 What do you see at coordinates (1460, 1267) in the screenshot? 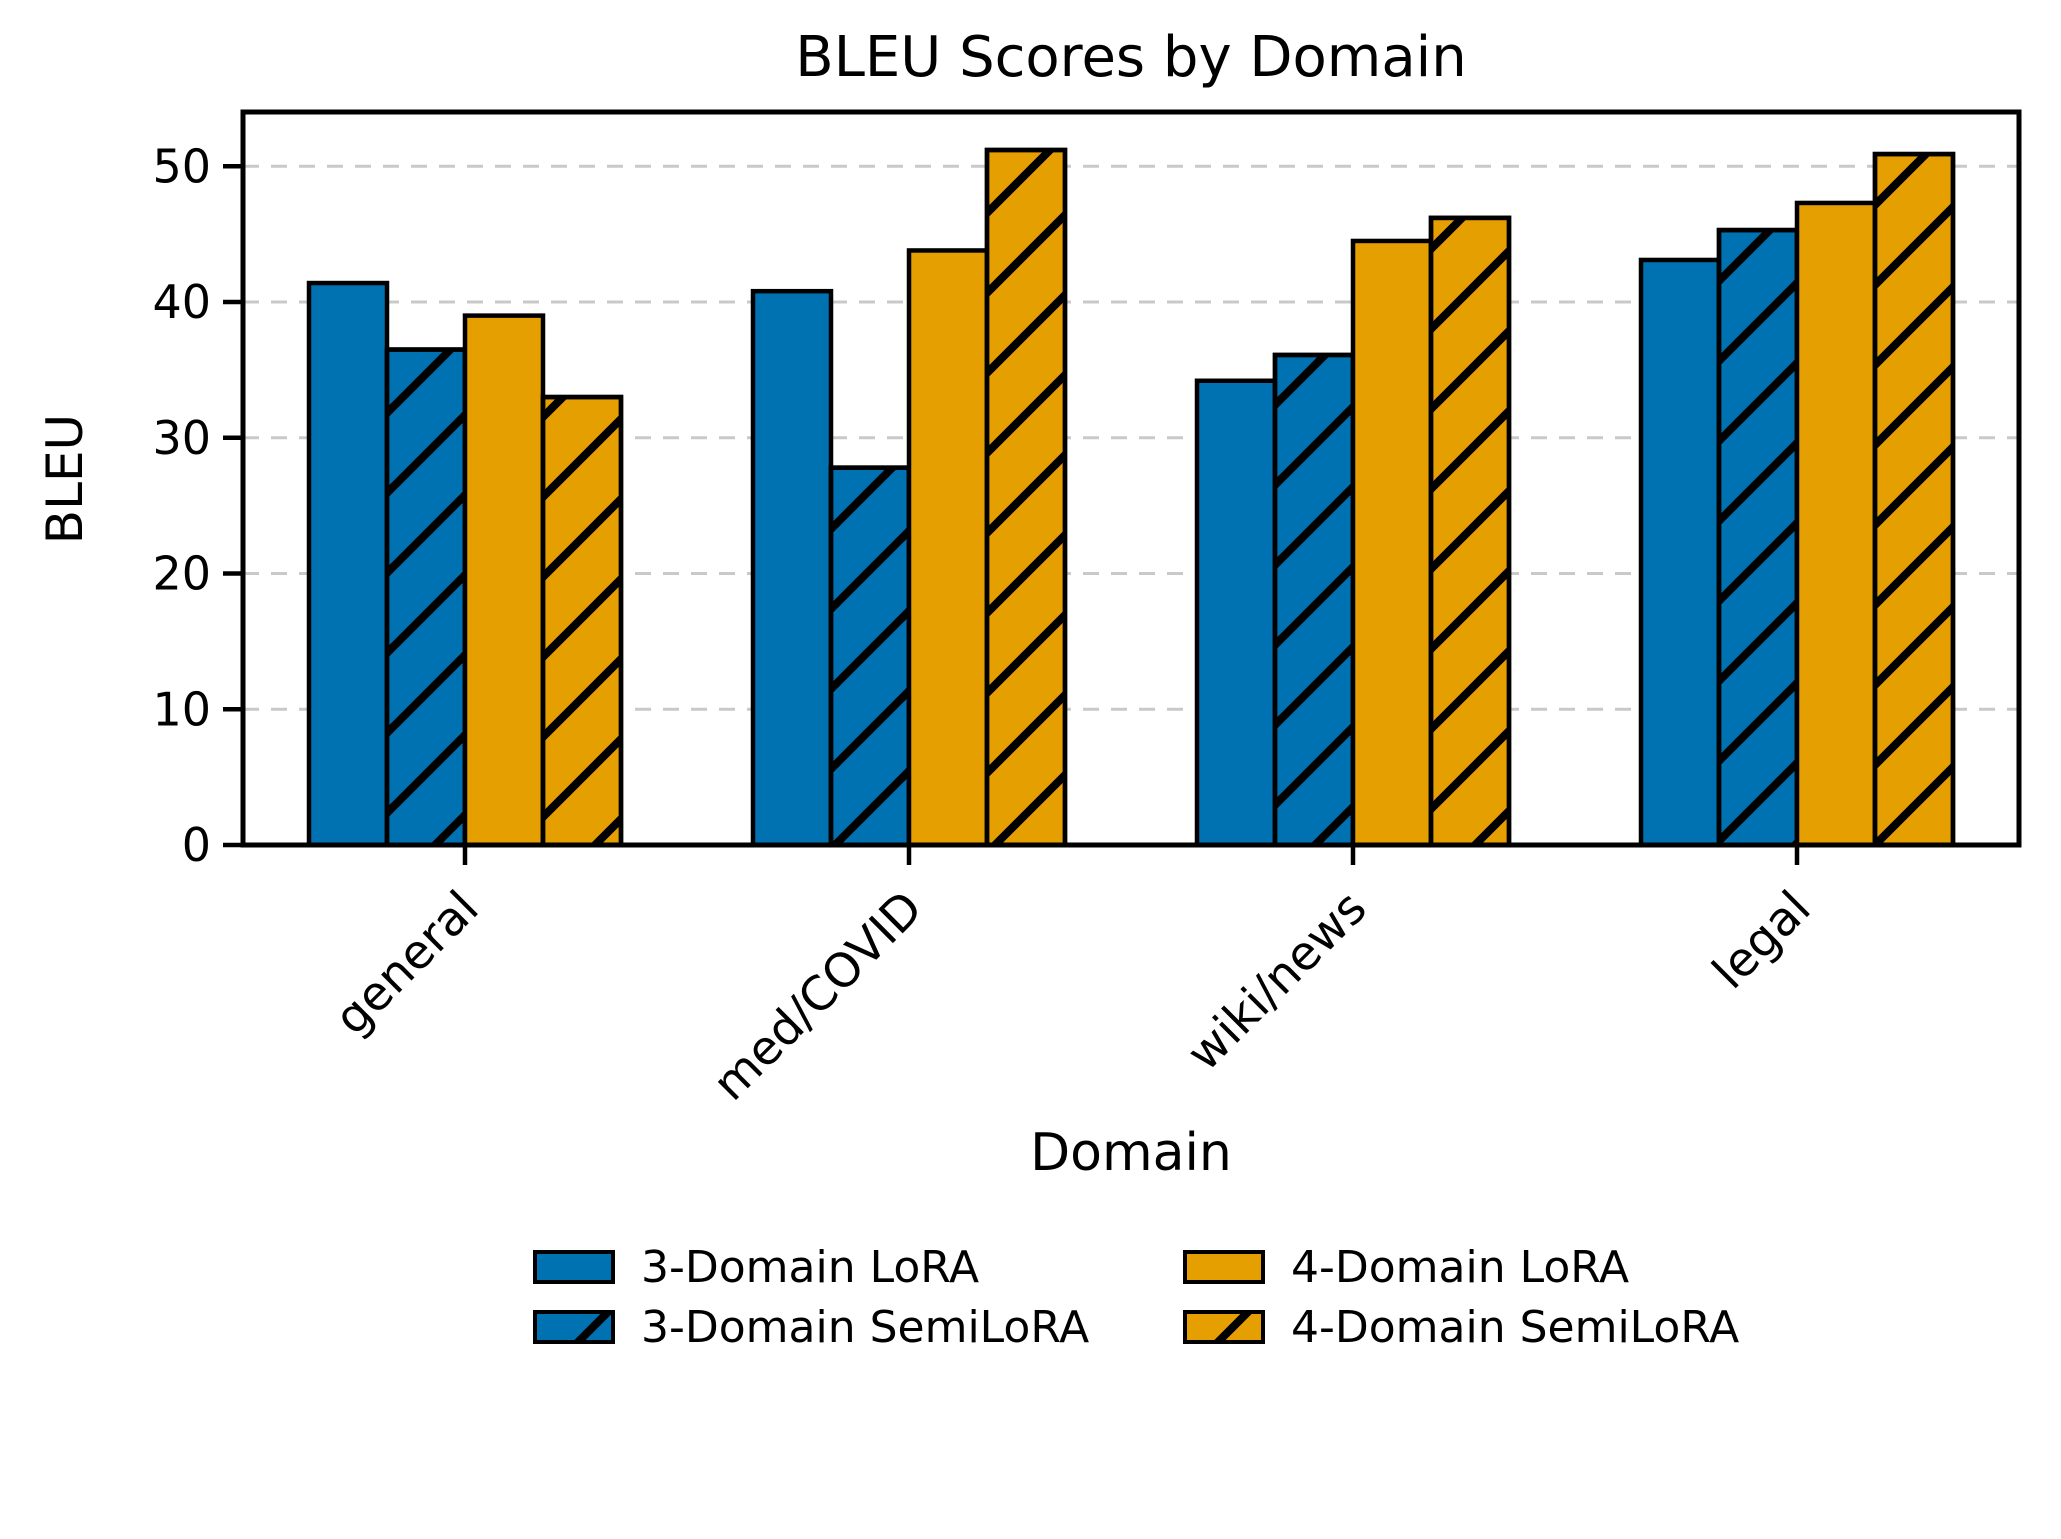
I see `legend-label-4-domain-lora: 4-Domain LoRA` at bounding box center [1460, 1267].